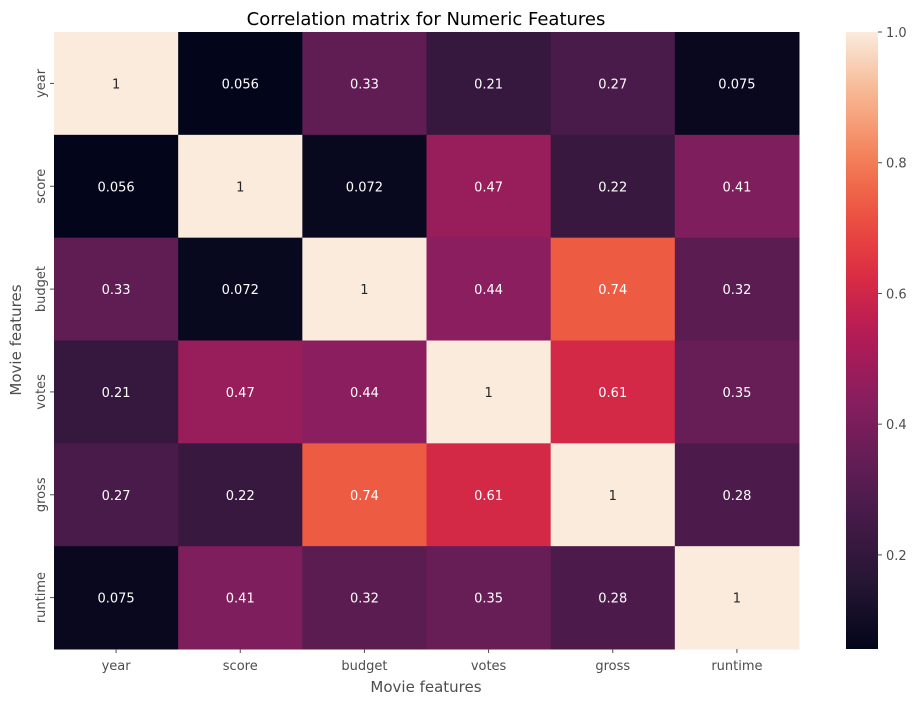 Image resolution: width=917 pixels, height=703 pixels. What do you see at coordinates (41, 186) in the screenshot?
I see `y-tick-label: score` at bounding box center [41, 186].